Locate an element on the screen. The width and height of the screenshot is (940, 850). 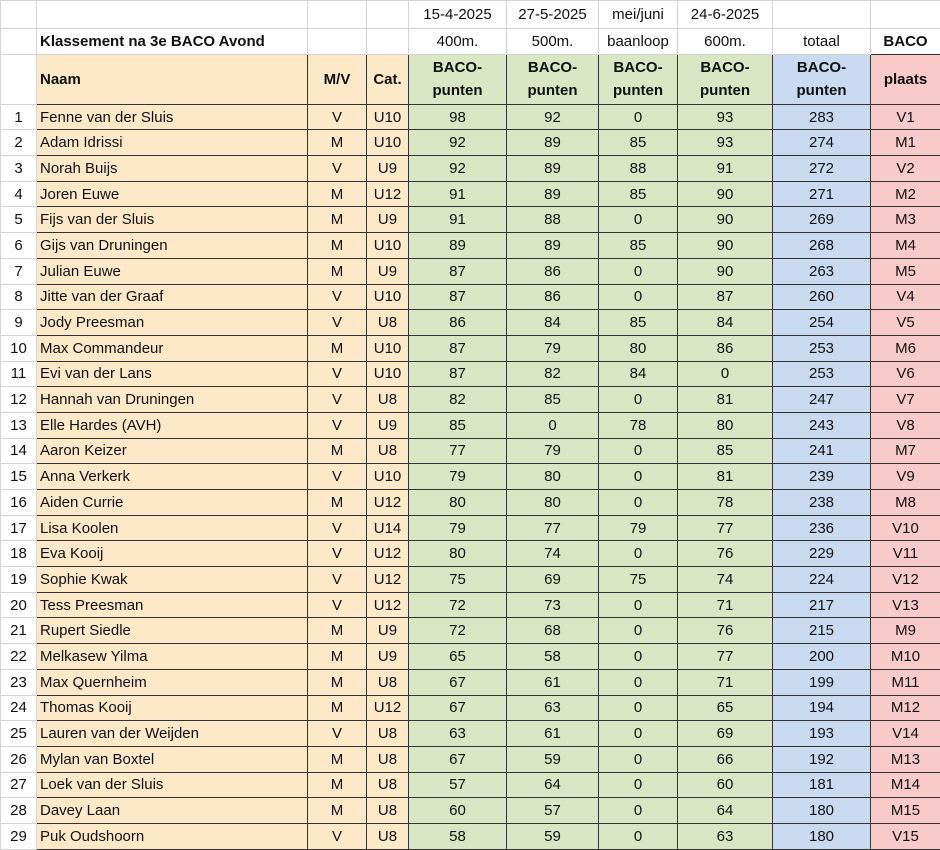
row-number: 6 is located at coordinates (18, 245).